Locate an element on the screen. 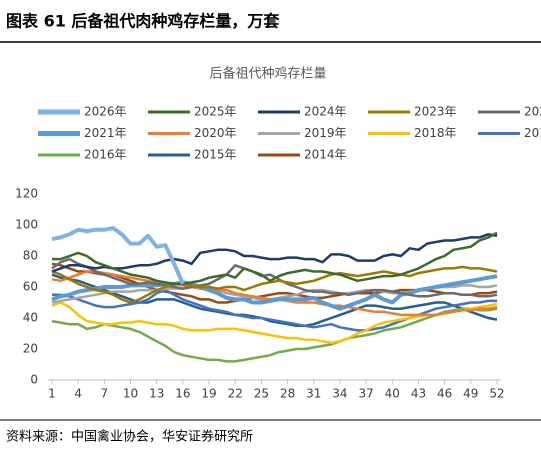  x-tick-label: 40 is located at coordinates (392, 394).